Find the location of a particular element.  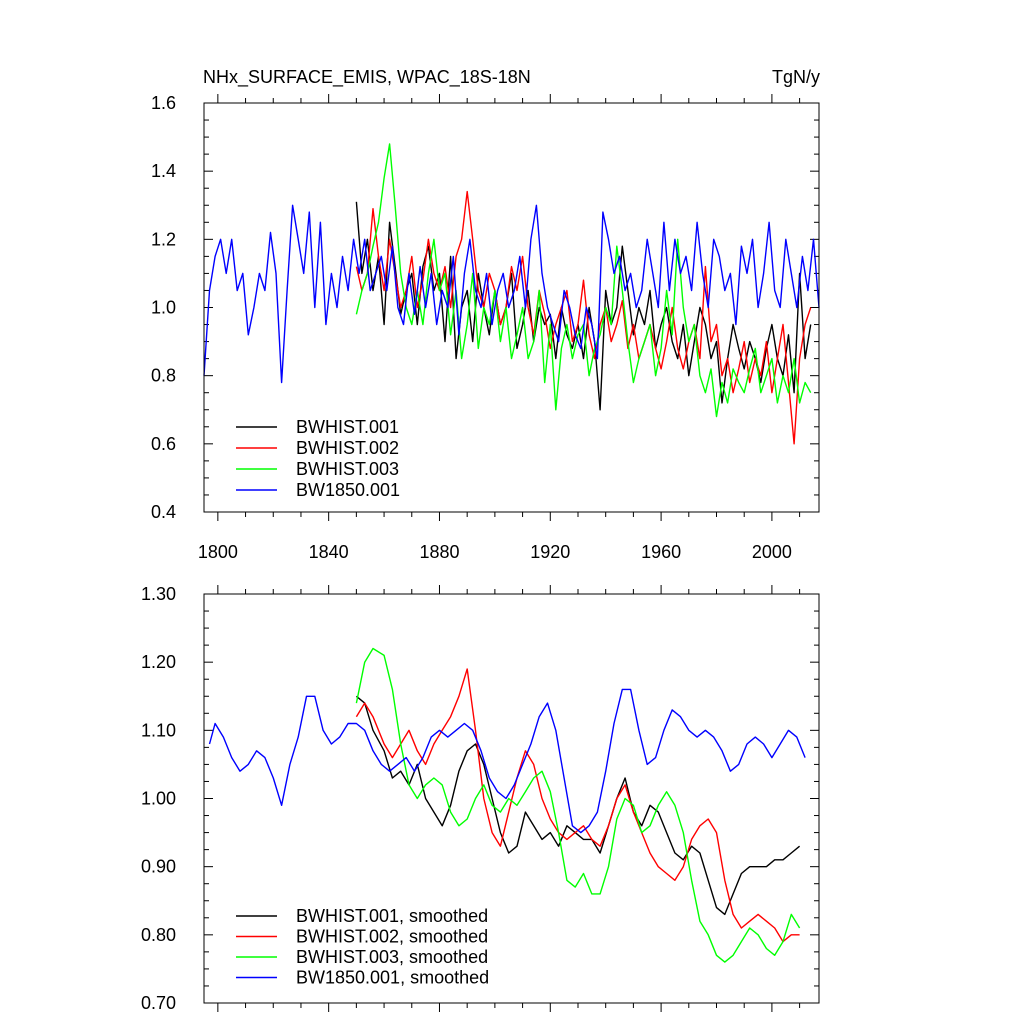

top-ytick-label: 1.2 is located at coordinates (163, 239).